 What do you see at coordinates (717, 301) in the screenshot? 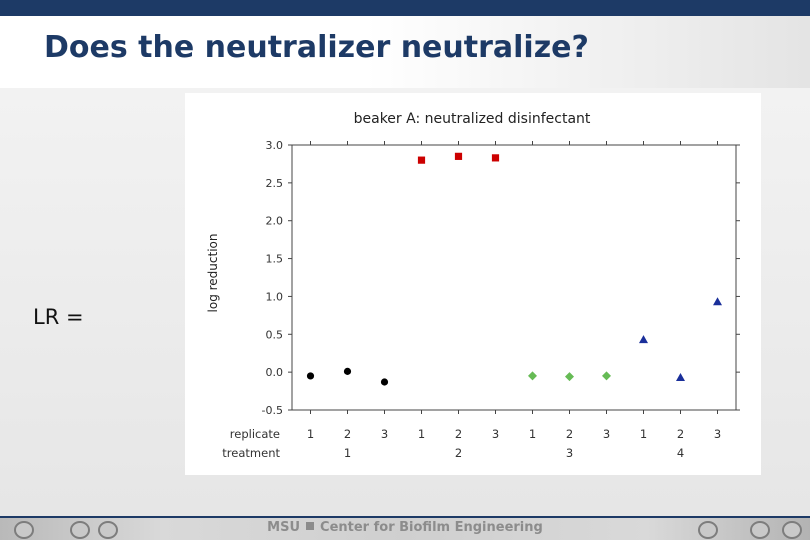
I see `data-point-t4-r3` at bounding box center [717, 301].